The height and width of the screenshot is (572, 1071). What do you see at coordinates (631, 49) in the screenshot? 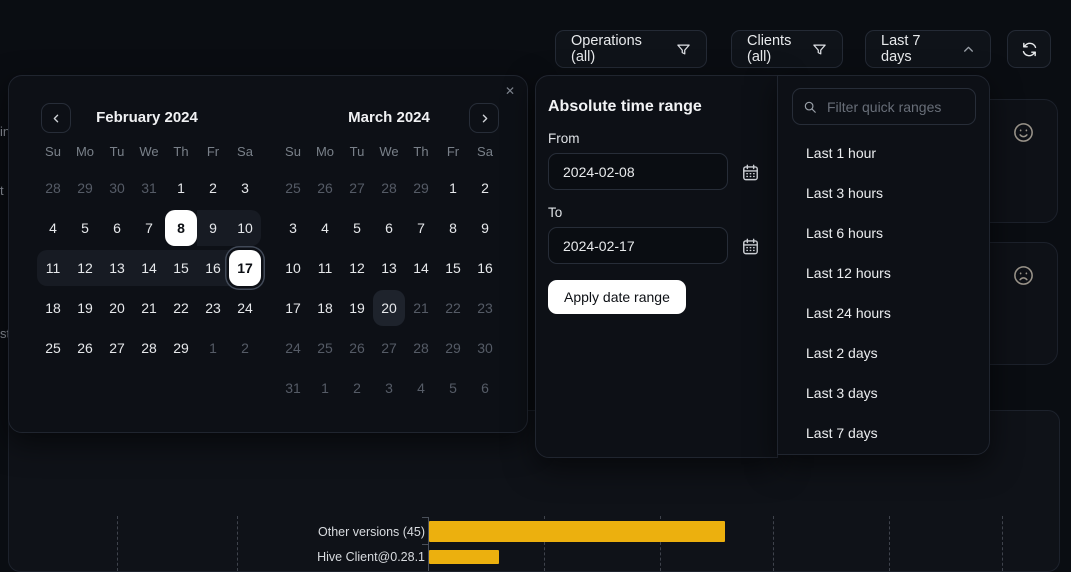
I see `operations-filter-button: Operations (all)` at bounding box center [631, 49].